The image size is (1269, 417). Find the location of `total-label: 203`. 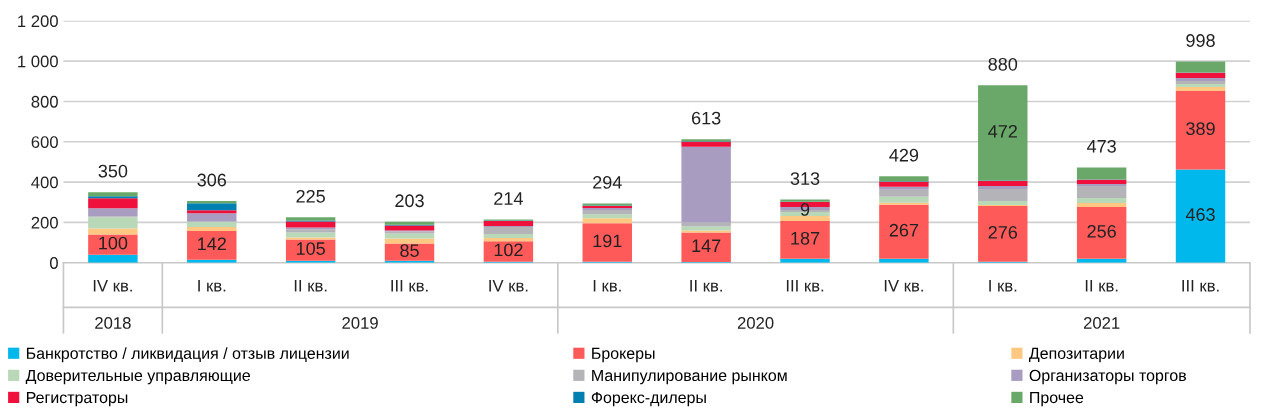

total-label: 203 is located at coordinates (409, 201).